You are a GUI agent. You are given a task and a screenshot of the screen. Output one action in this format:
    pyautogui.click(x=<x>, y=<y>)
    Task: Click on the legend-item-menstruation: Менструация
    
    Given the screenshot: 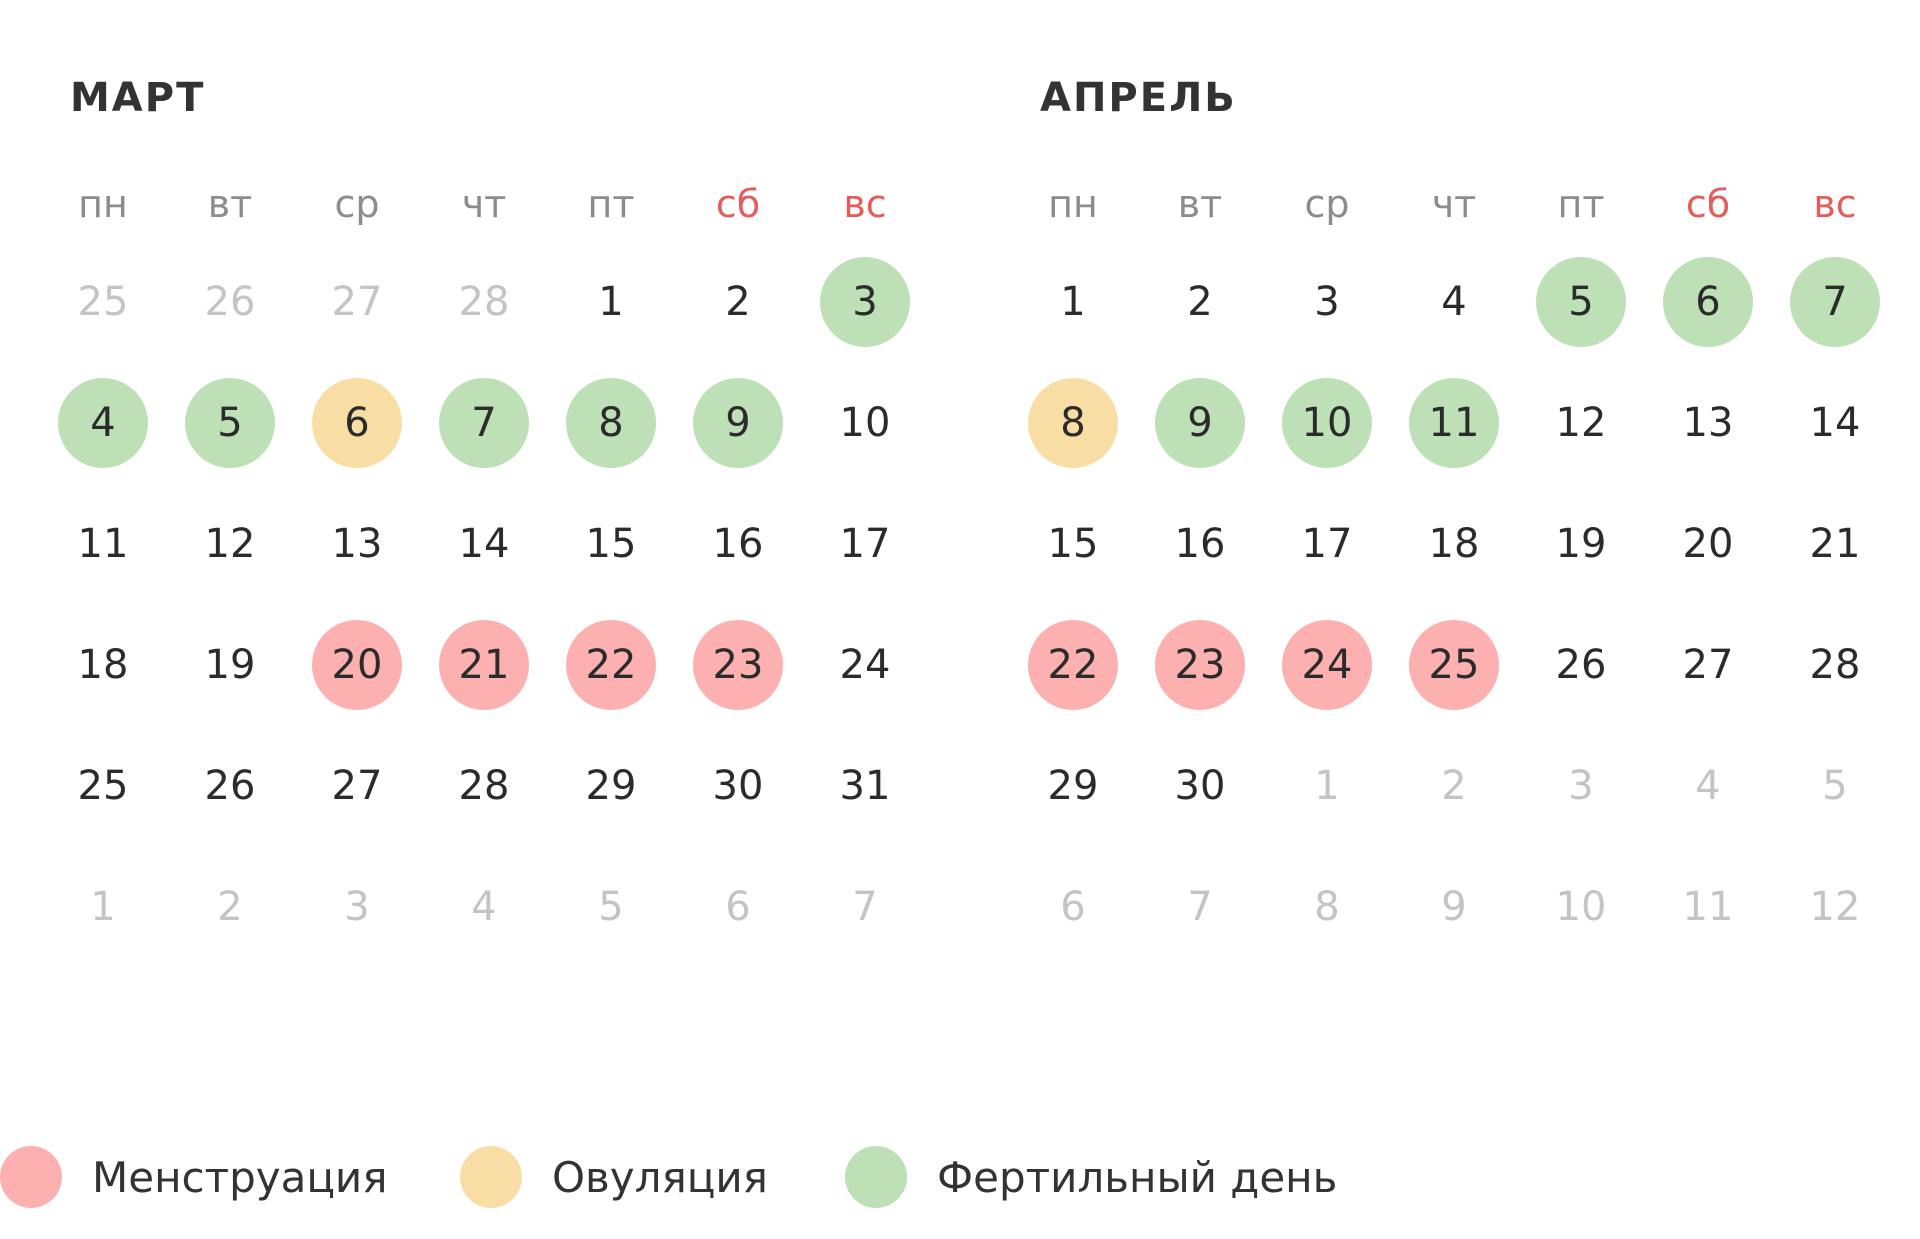 What is the action you would take?
    pyautogui.click(x=194, y=1177)
    